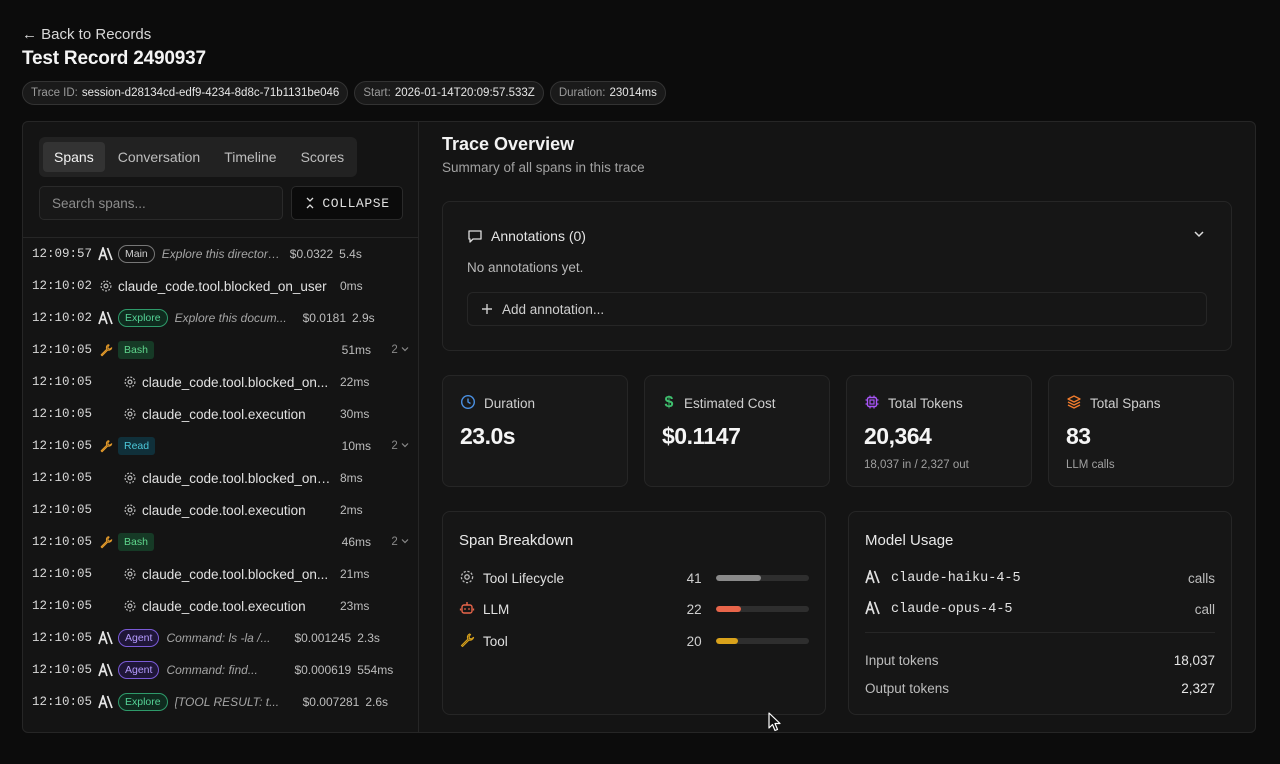 The image size is (1280, 764). I want to click on divider, so click(1040, 632).